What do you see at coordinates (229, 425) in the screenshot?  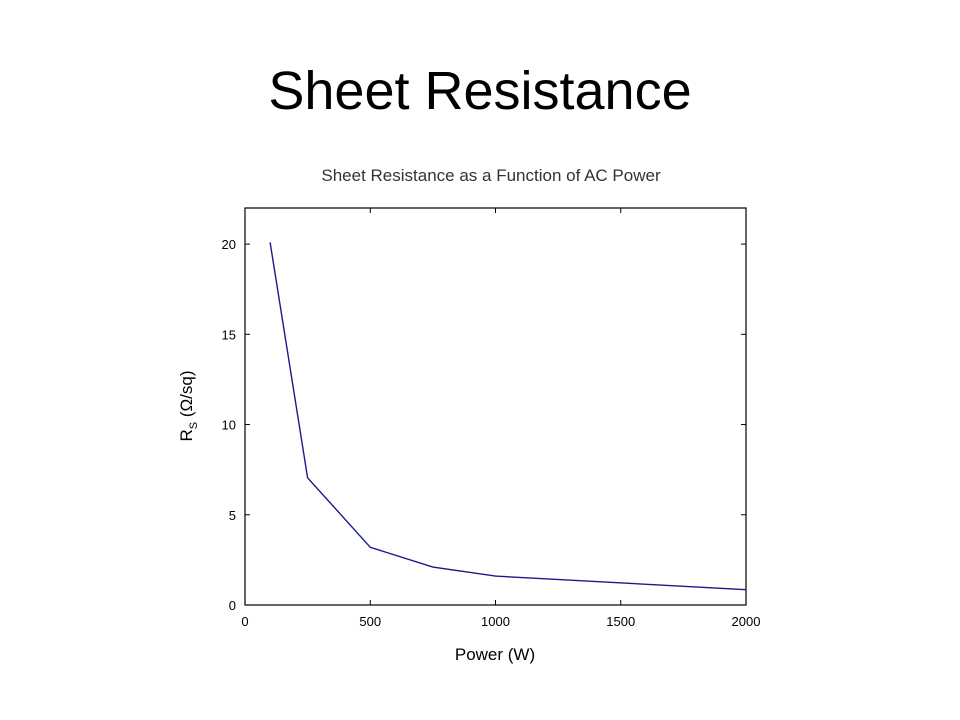 I see `y-tick-label: 10` at bounding box center [229, 425].